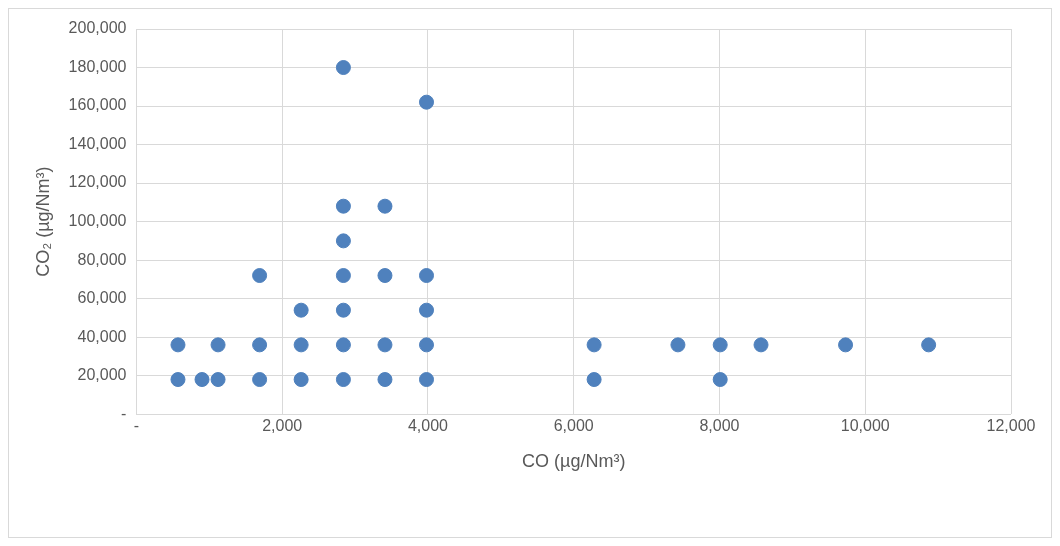  What do you see at coordinates (1011, 426) in the screenshot?
I see `x-tick-label: 12,000` at bounding box center [1011, 426].